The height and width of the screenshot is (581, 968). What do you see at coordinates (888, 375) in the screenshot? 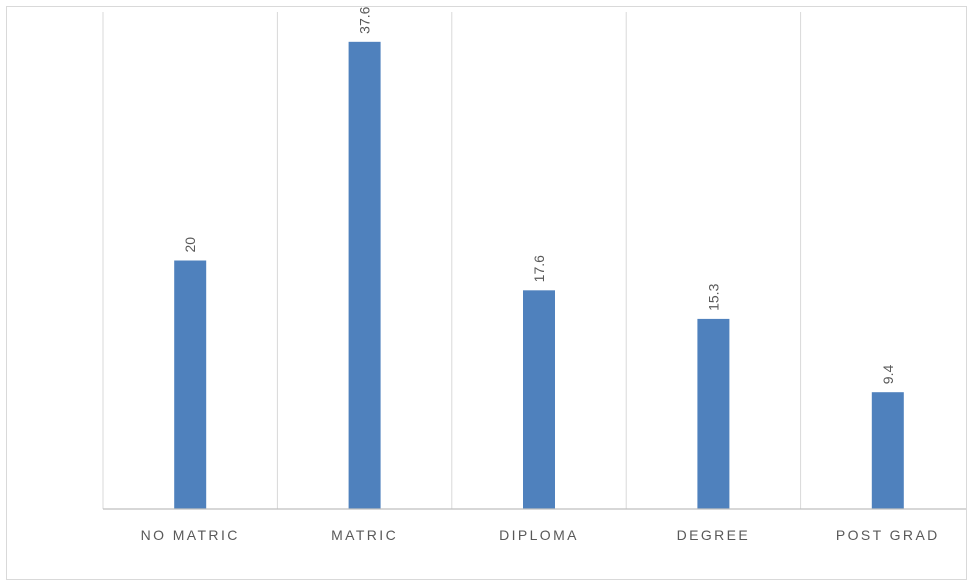
I see `data-label-4: 9.4` at bounding box center [888, 375].